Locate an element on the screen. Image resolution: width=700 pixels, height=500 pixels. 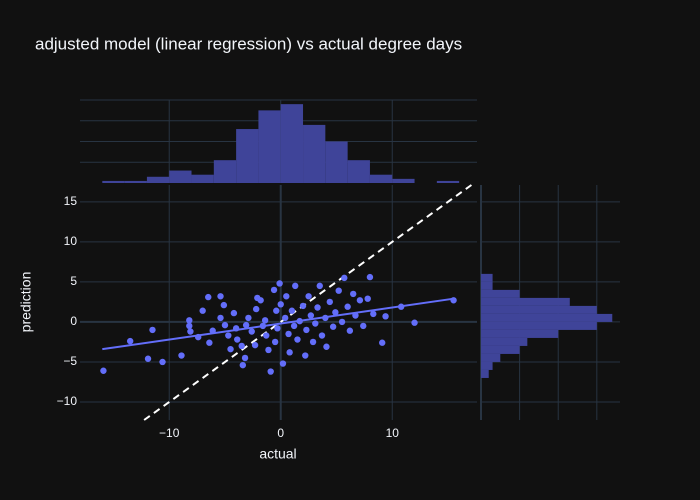
x-tick-label: −10 is located at coordinates (169, 433).